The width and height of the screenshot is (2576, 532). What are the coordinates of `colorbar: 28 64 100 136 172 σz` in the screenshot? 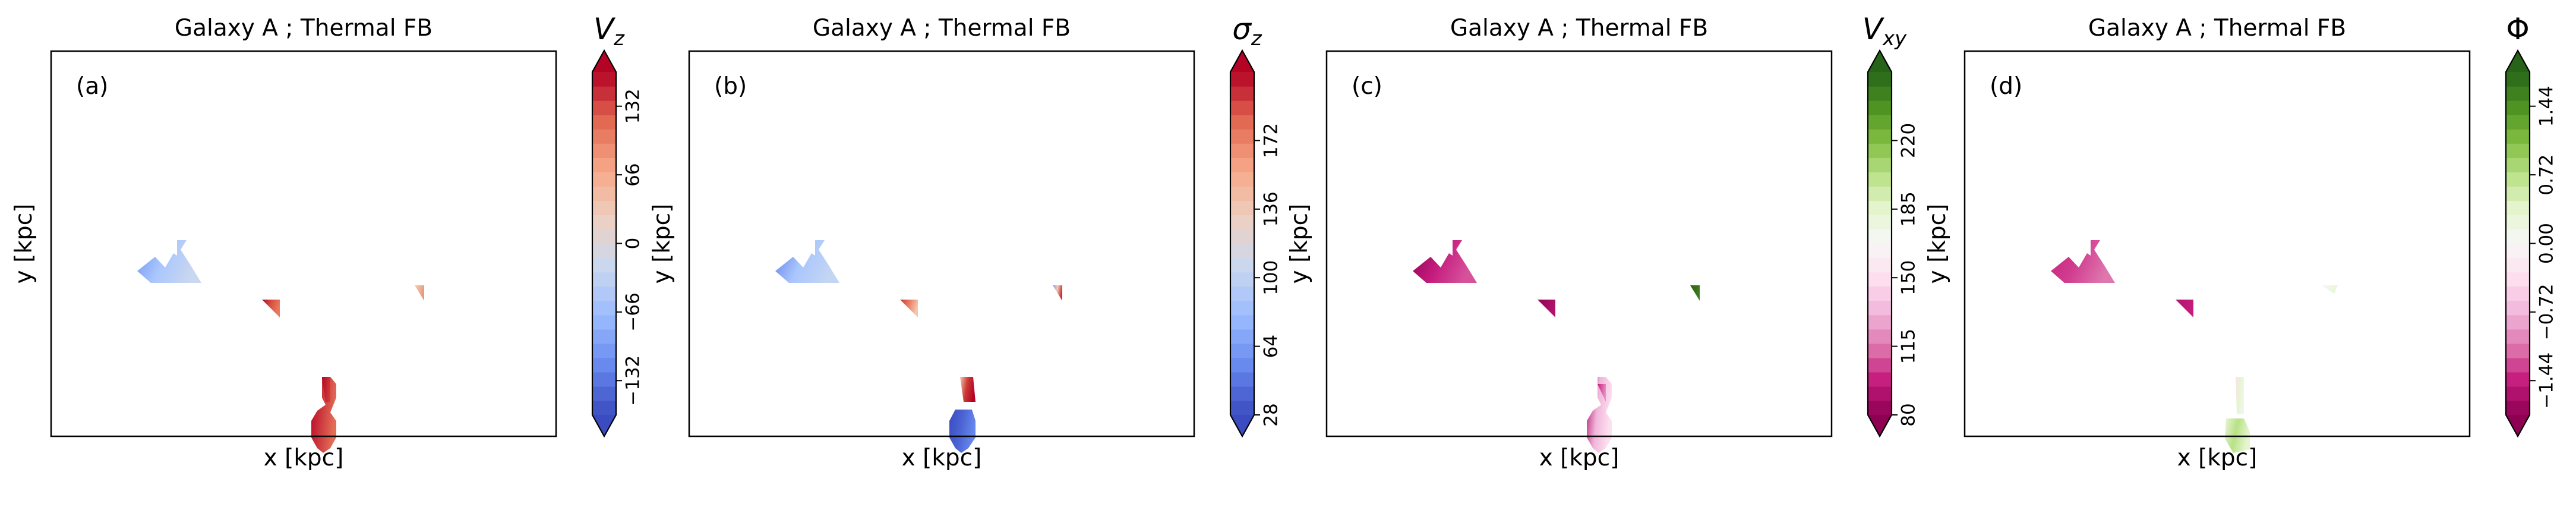 It's located at (1255, 225).